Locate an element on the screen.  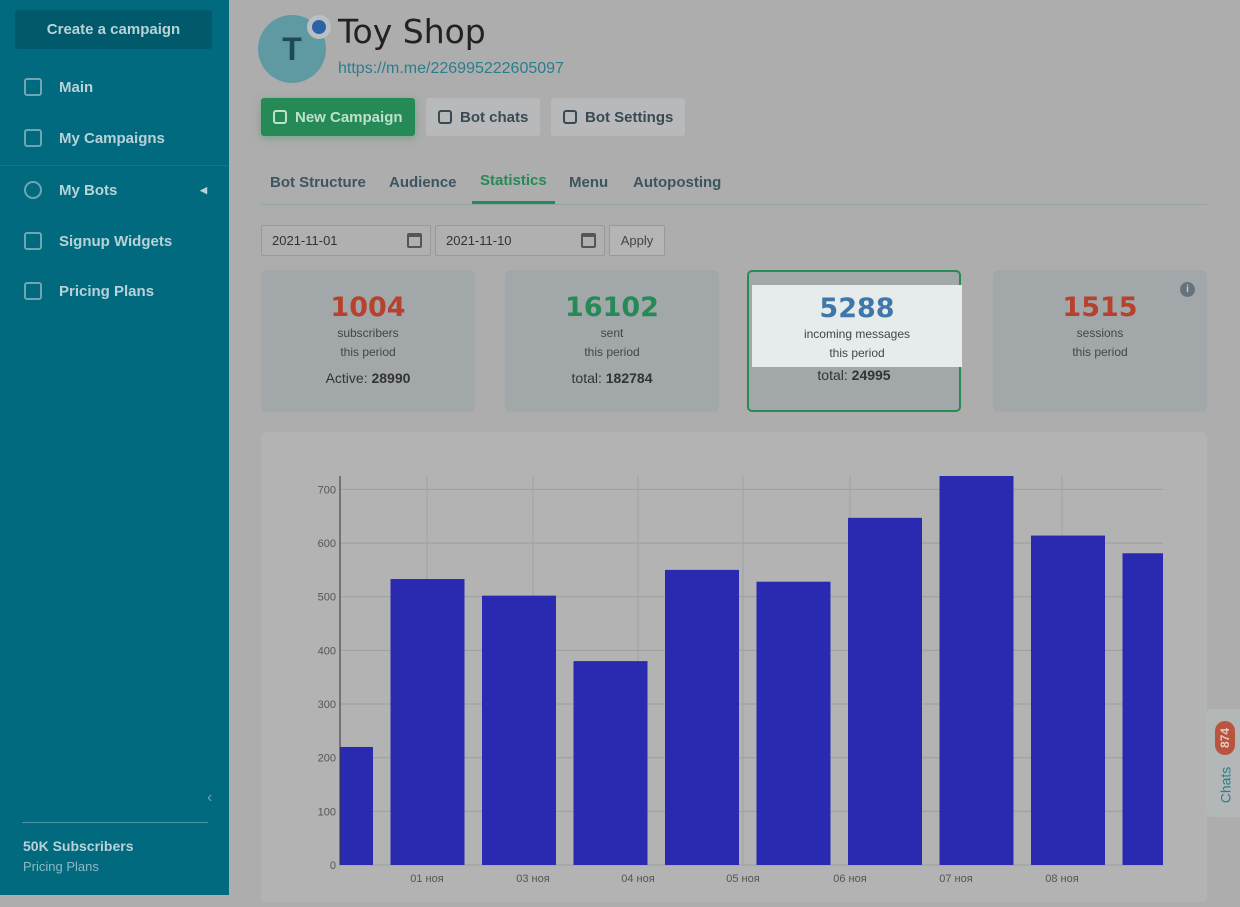
stat-card-sessions: i 1515 sessions this period is located at coordinates (1100, 341).